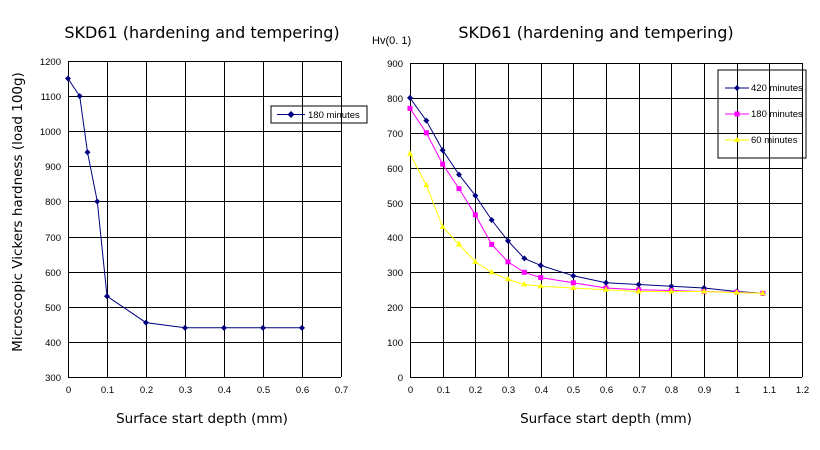  Describe the element at coordinates (395, 204) in the screenshot. I see `right-y-tick-label: 500` at that location.